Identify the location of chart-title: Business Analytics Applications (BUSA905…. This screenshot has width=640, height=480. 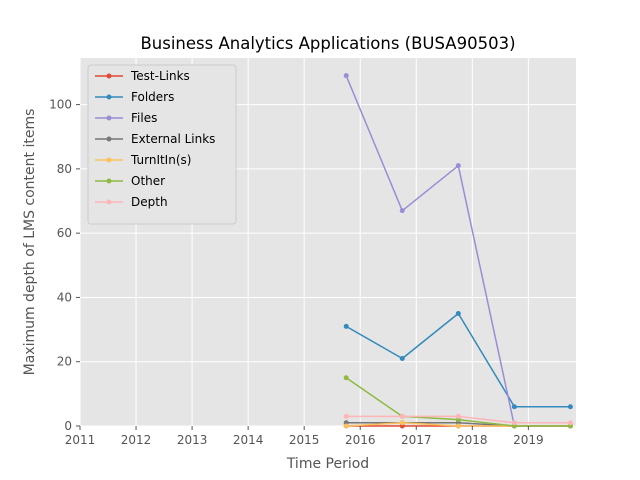
(327, 43).